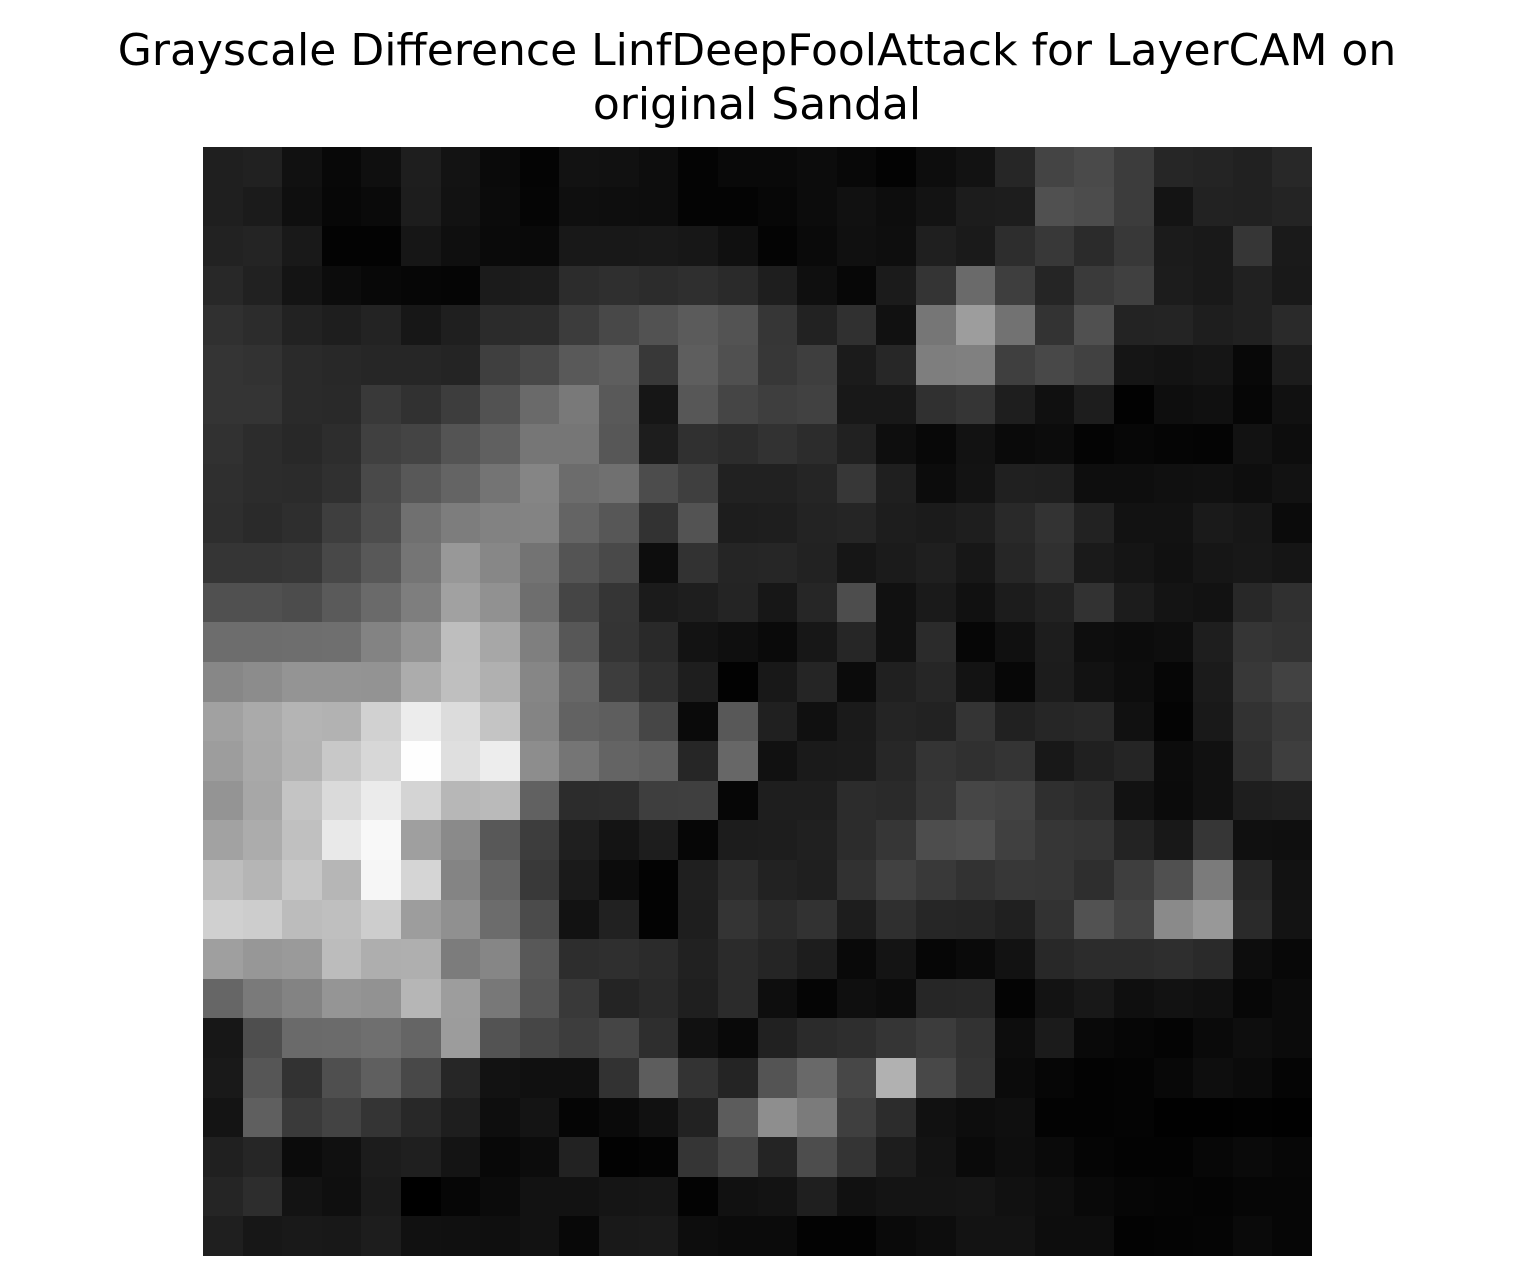 The width and height of the screenshot is (1514, 1287). Describe the element at coordinates (817, 998) in the screenshot. I see `heatmap-cell-r21-c15` at that location.